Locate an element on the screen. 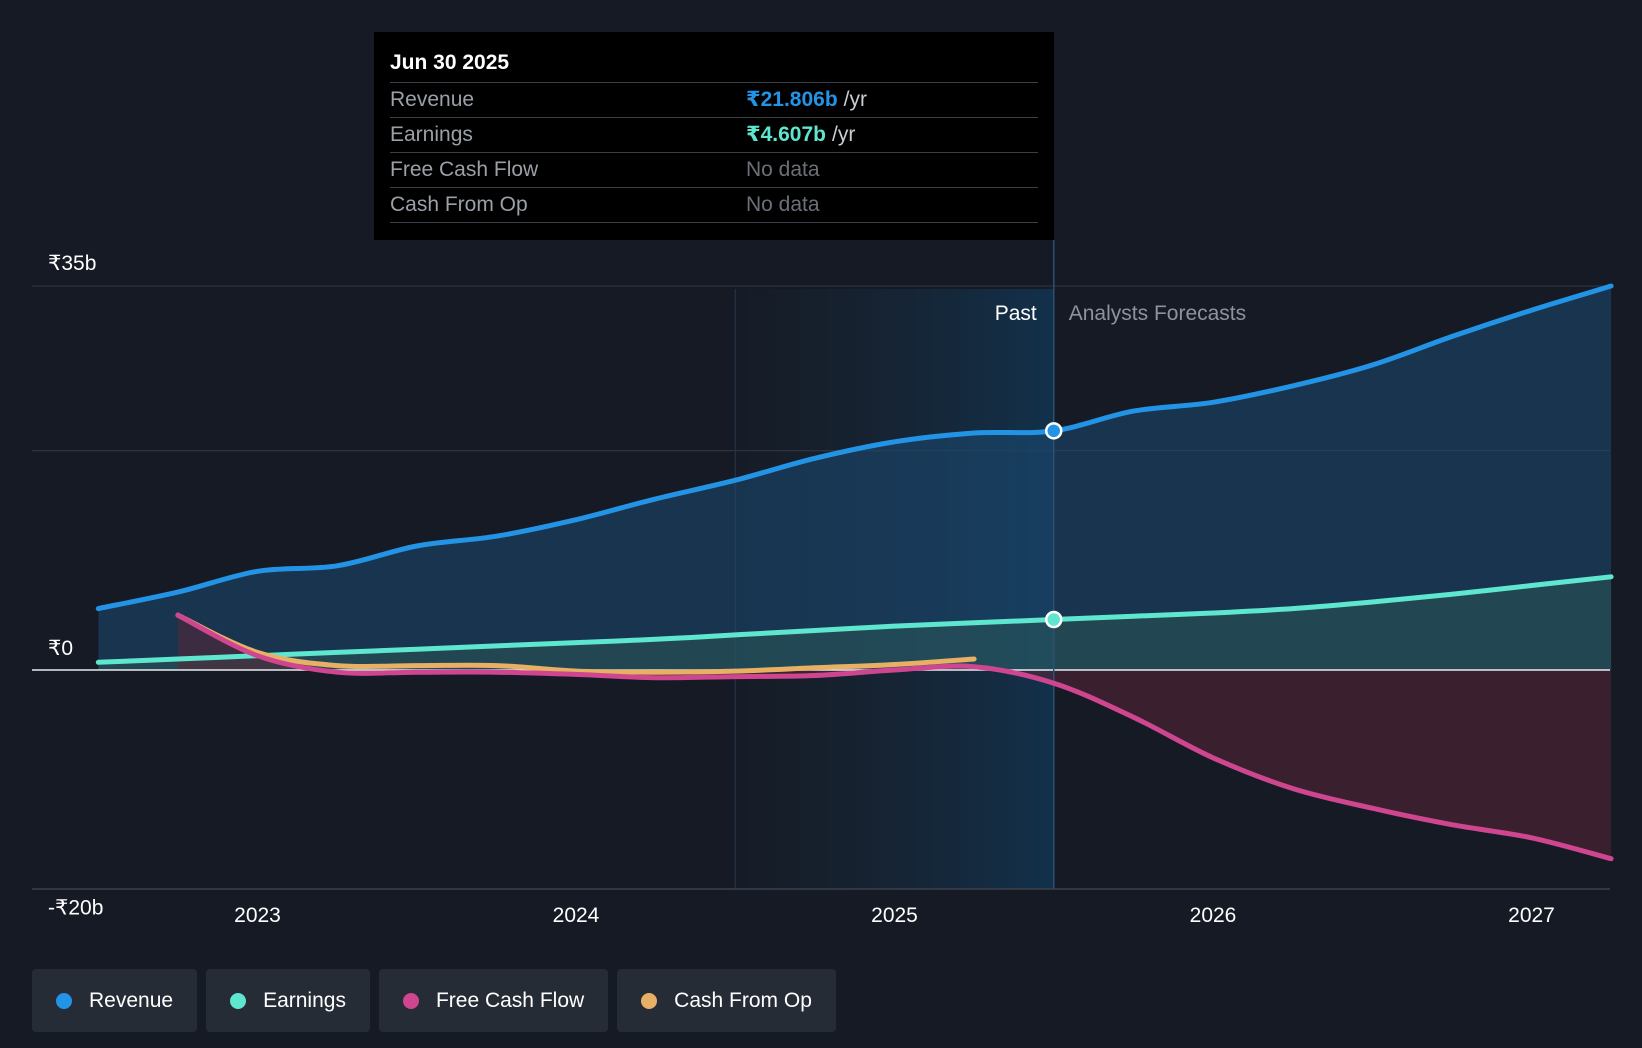 The width and height of the screenshot is (1642, 1048). x-tick-label: 2027 is located at coordinates (1531, 915).